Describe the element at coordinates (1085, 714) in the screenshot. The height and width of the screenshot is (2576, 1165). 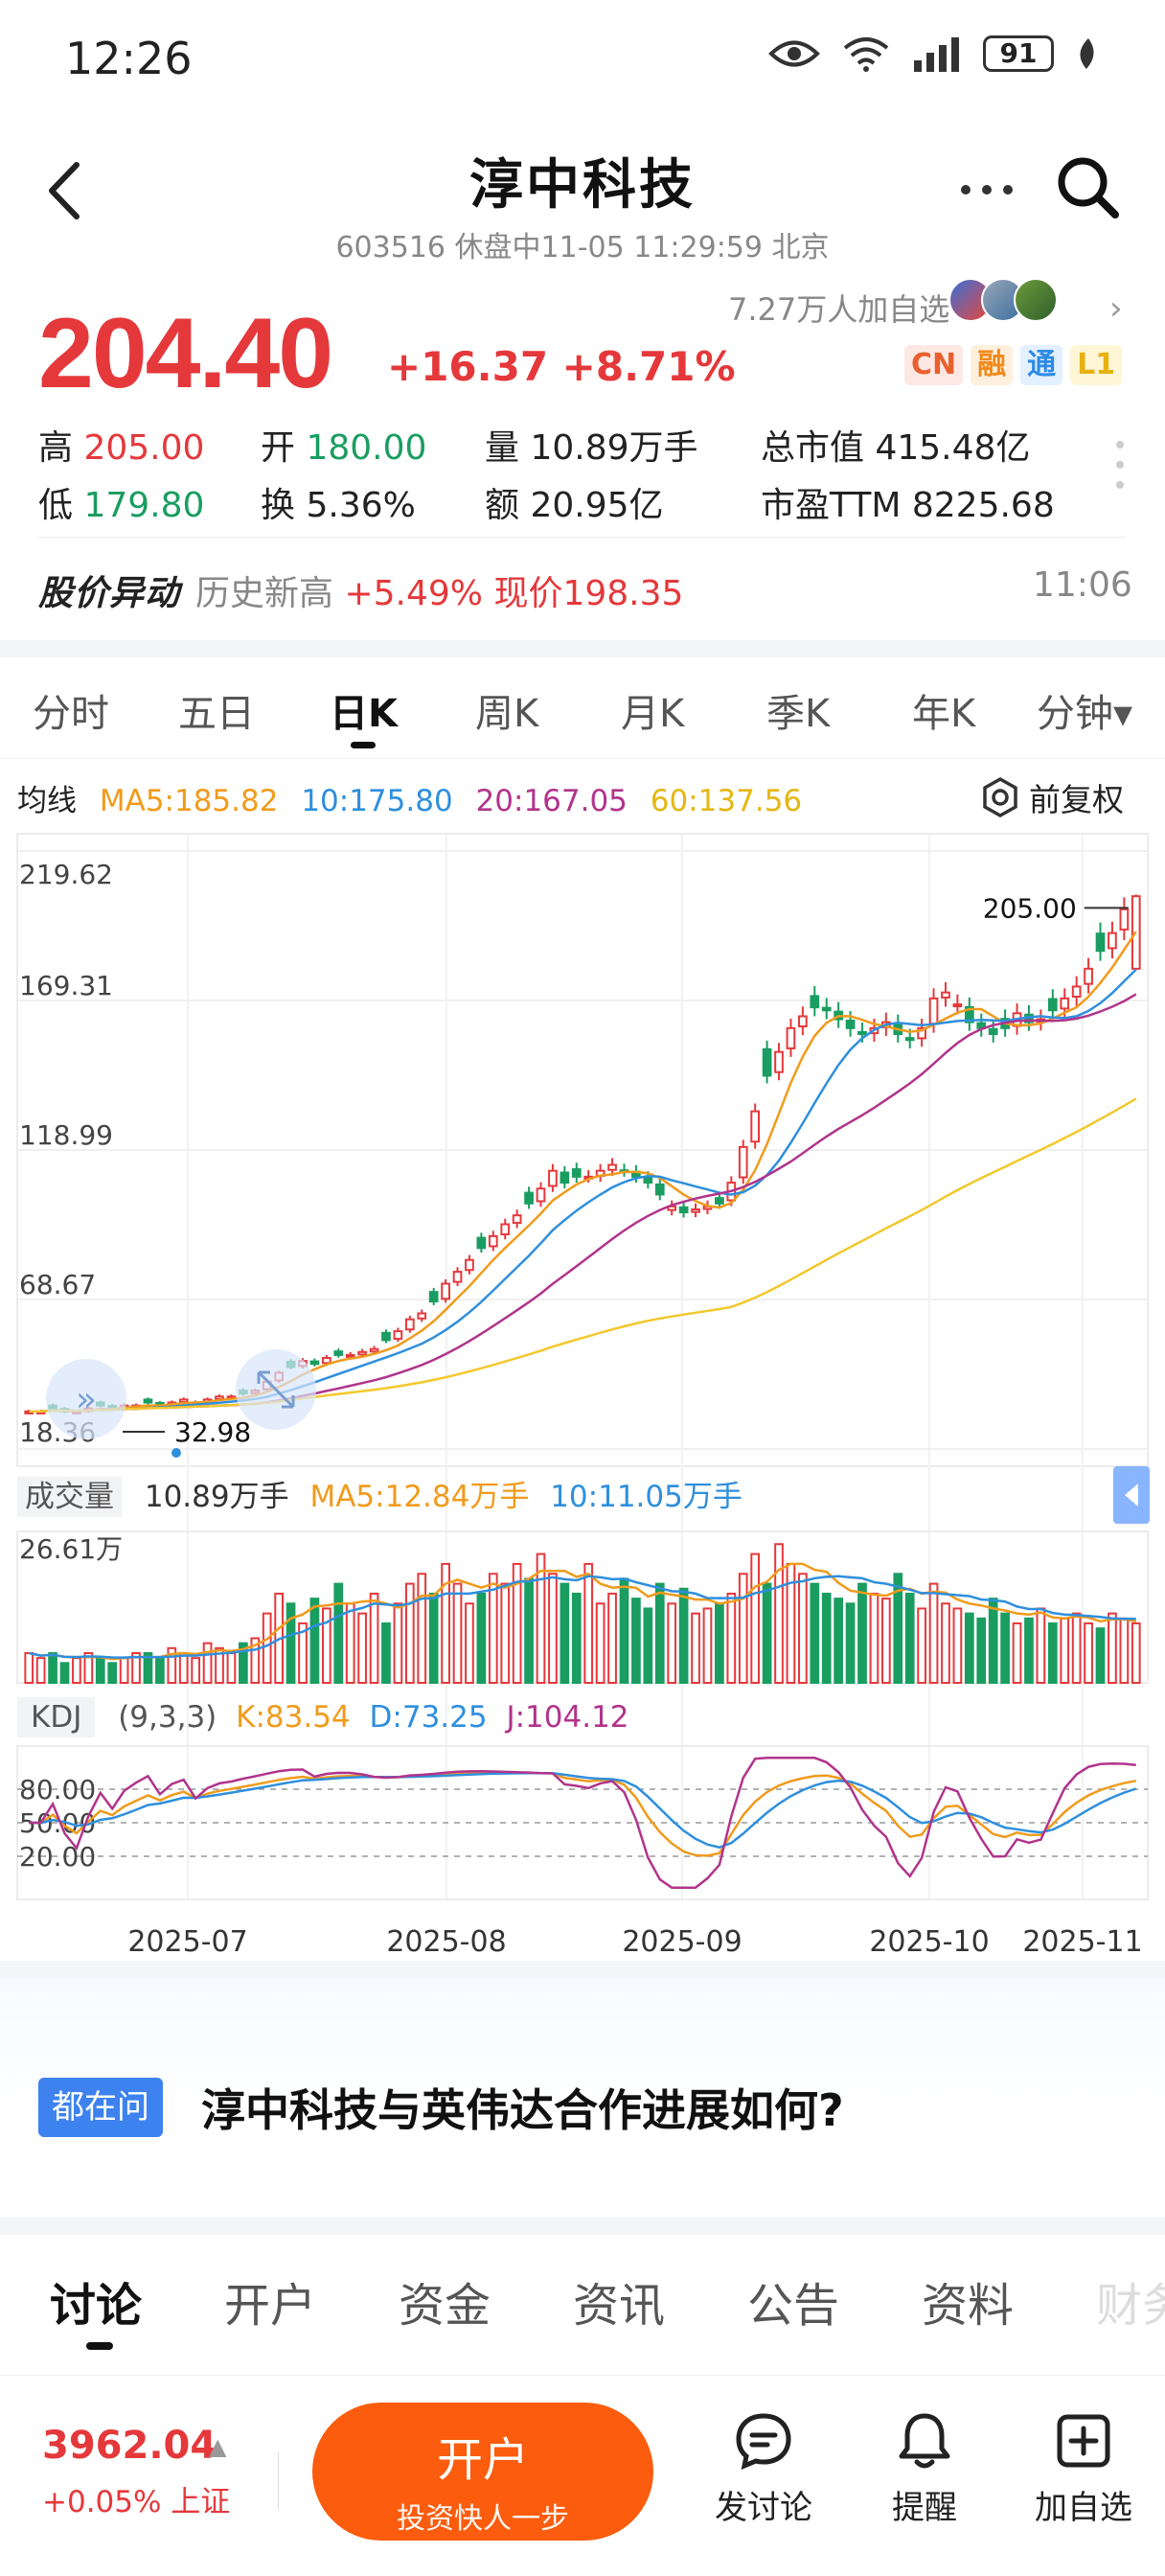
I see `tab-minutes-dropdown: 分钟▾` at that location.